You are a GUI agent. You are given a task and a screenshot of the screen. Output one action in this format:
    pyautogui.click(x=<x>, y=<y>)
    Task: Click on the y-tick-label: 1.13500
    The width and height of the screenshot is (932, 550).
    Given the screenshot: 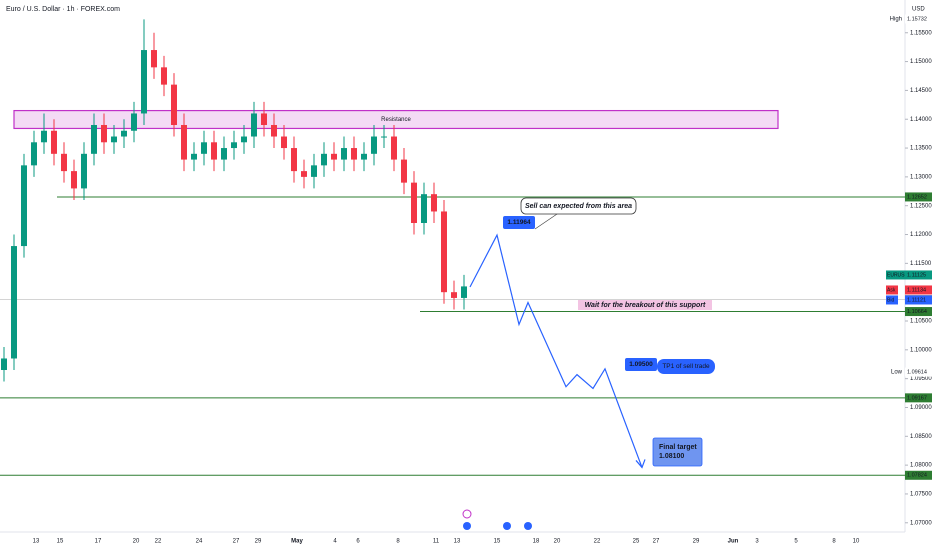 What is the action you would take?
    pyautogui.click(x=921, y=149)
    